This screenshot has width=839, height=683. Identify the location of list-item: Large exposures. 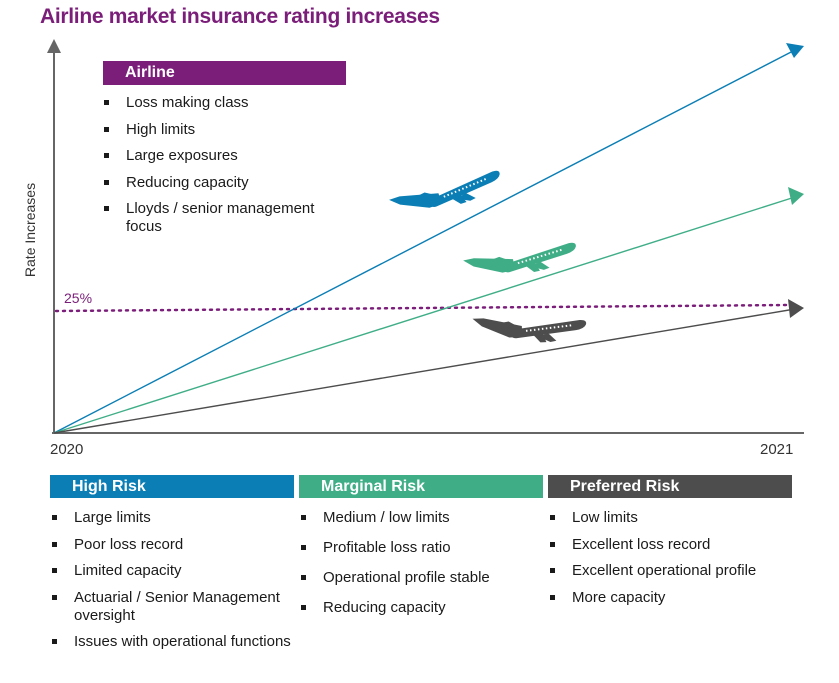
(229, 156).